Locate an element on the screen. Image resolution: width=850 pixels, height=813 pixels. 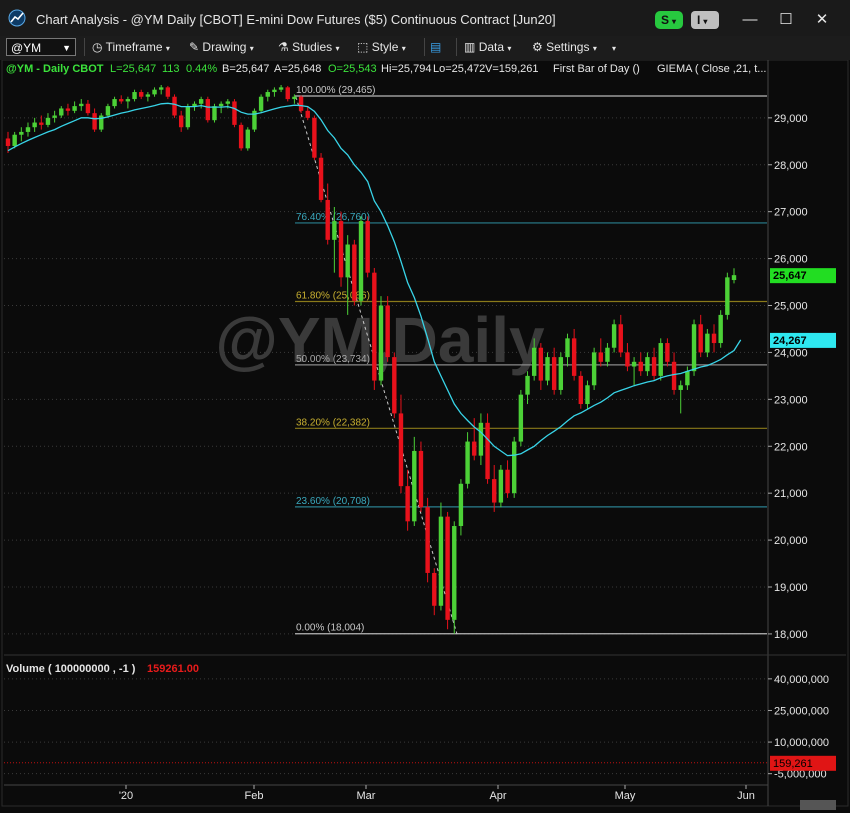
settings-menu: ⚙ Settings ▾ is located at coordinates (564, 47).